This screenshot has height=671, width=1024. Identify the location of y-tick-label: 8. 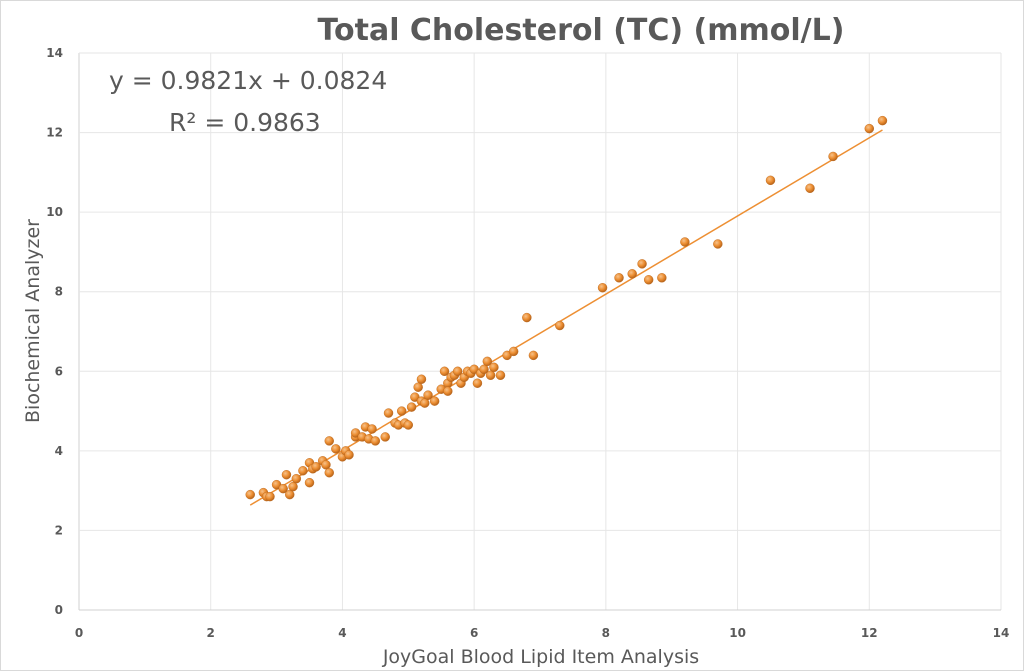
(59, 292).